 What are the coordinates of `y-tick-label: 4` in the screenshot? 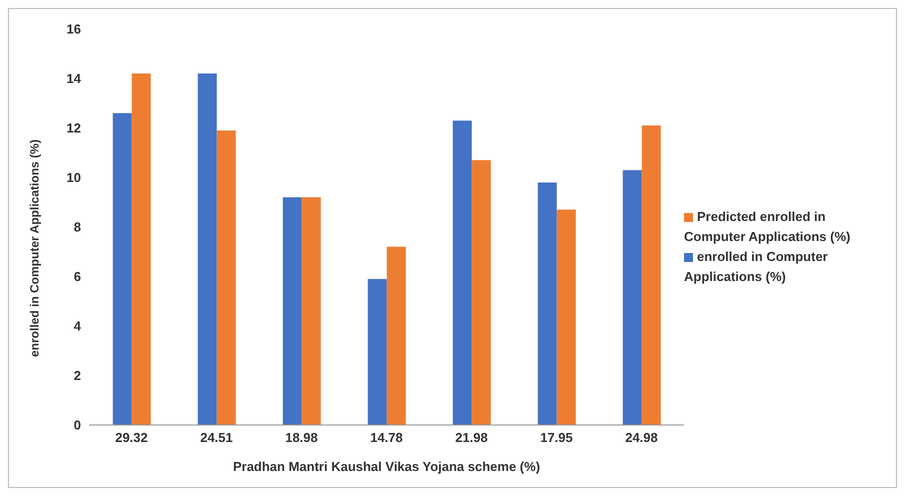 It's located at (78, 326).